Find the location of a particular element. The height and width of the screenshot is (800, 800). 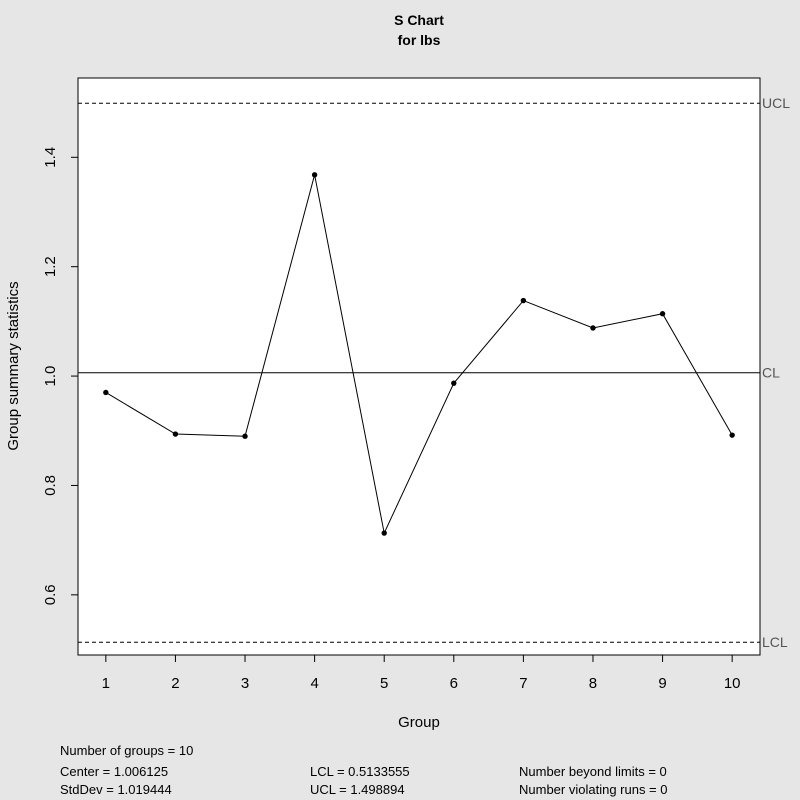

y-tick-label: 1.0 is located at coordinates (50, 376).